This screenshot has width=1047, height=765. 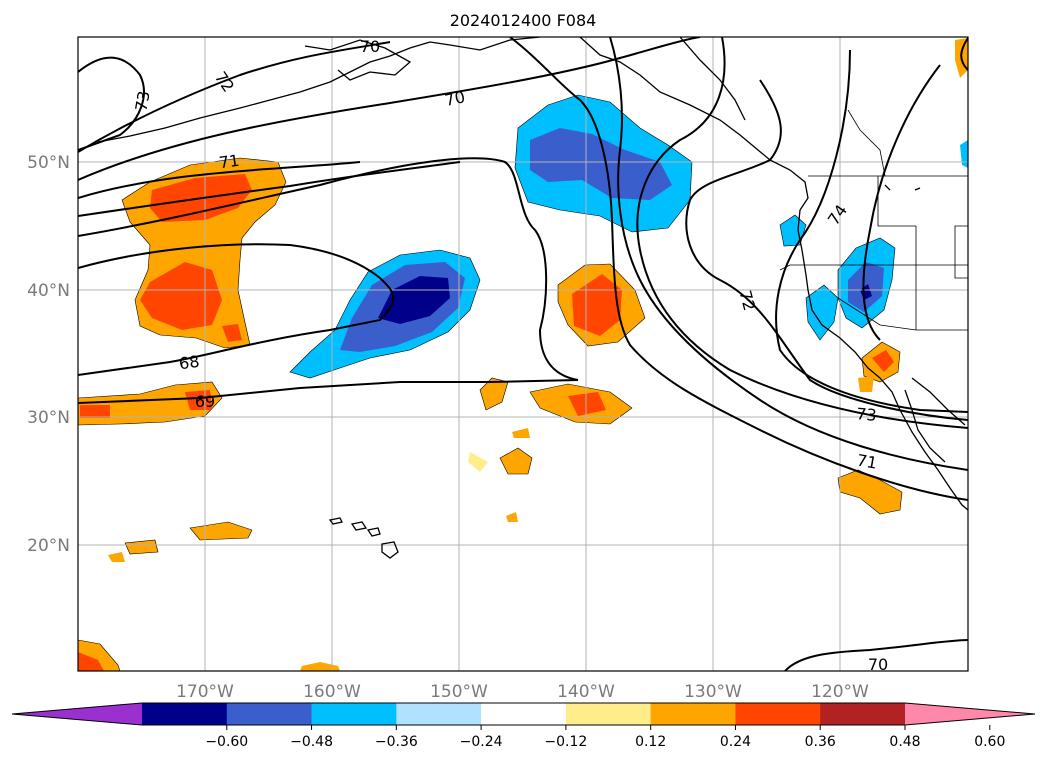 I want to click on latitude-labels: 50°N 40°N 30°N 20°N, so click(x=48, y=354).